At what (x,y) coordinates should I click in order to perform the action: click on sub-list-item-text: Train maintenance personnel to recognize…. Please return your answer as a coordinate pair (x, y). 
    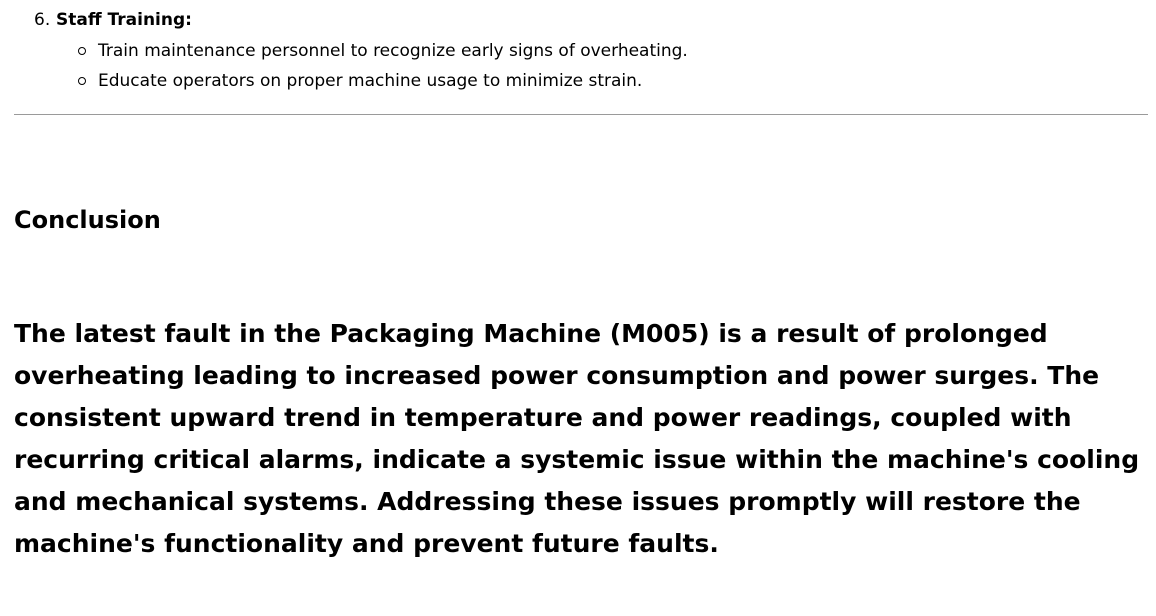
    Looking at the image, I should click on (393, 51).